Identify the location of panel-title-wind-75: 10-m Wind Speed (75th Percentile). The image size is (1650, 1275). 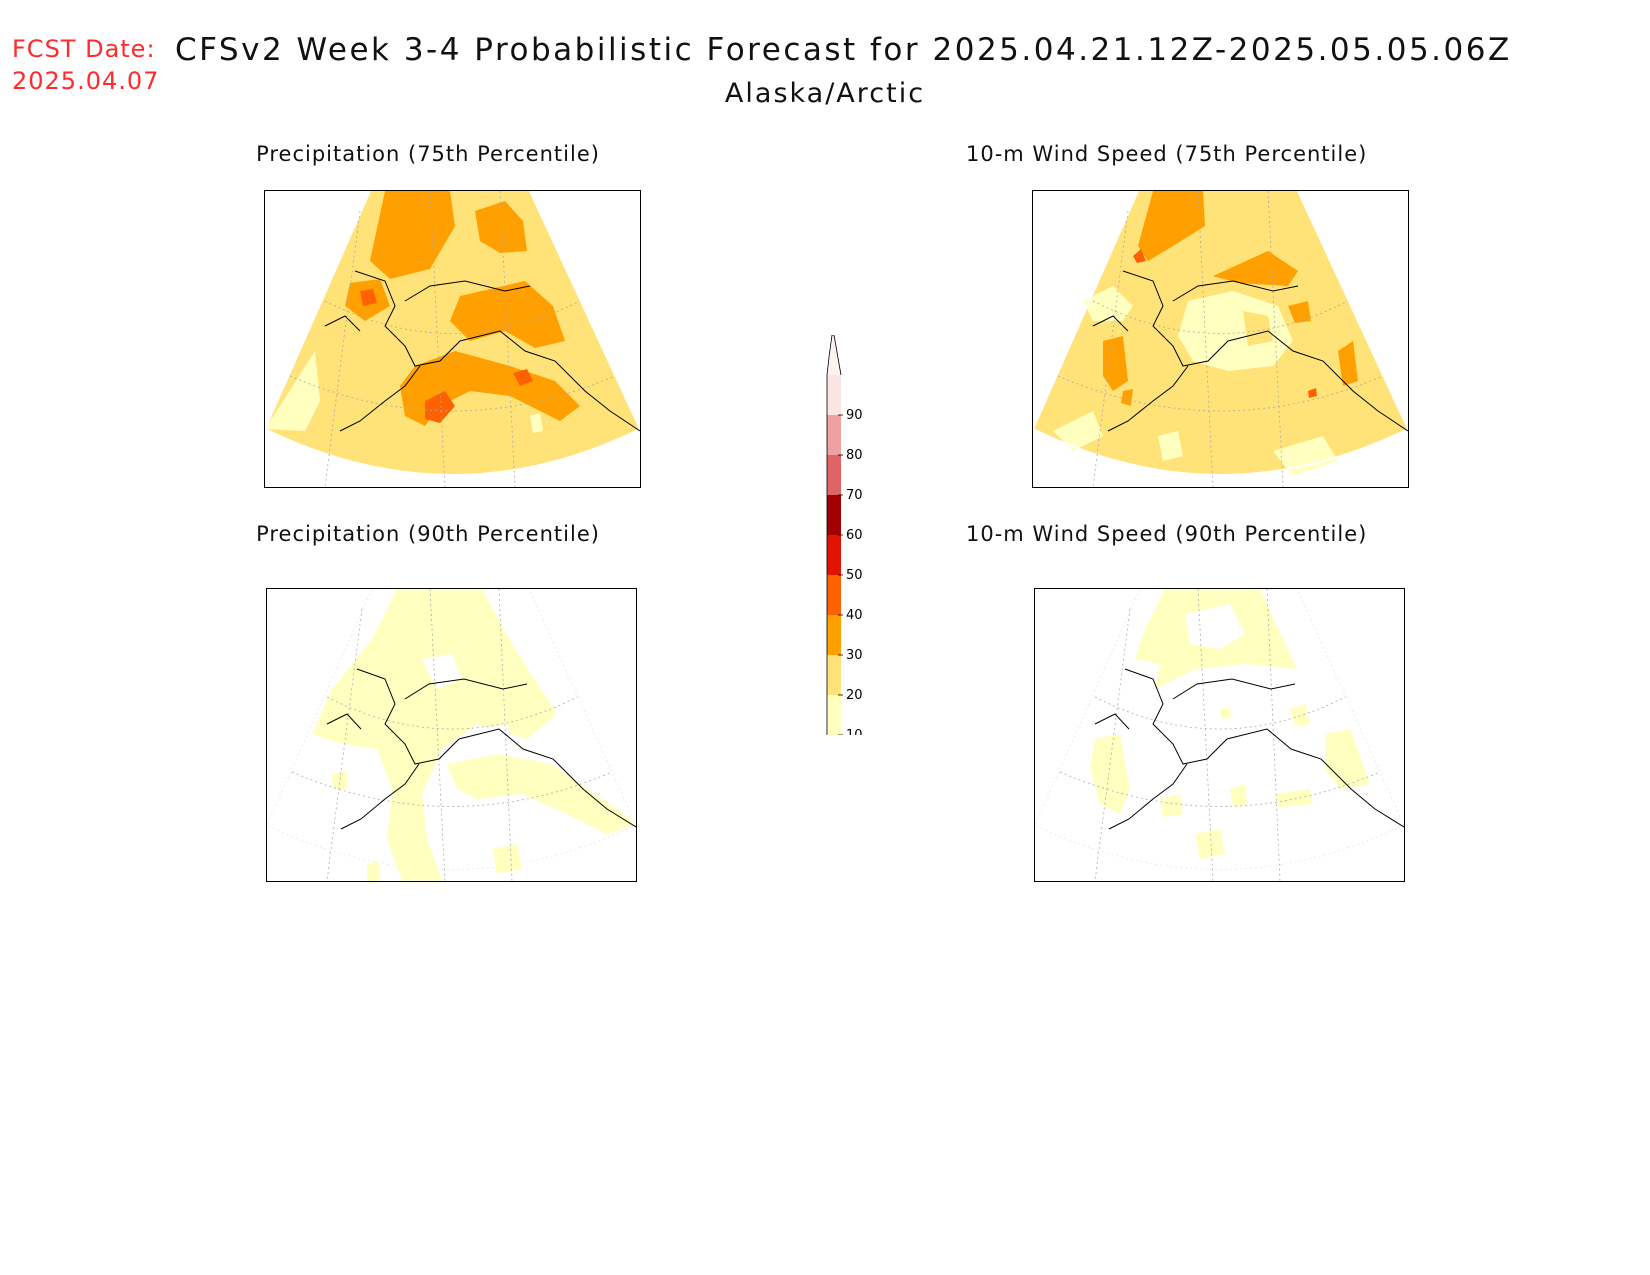
(1167, 154).